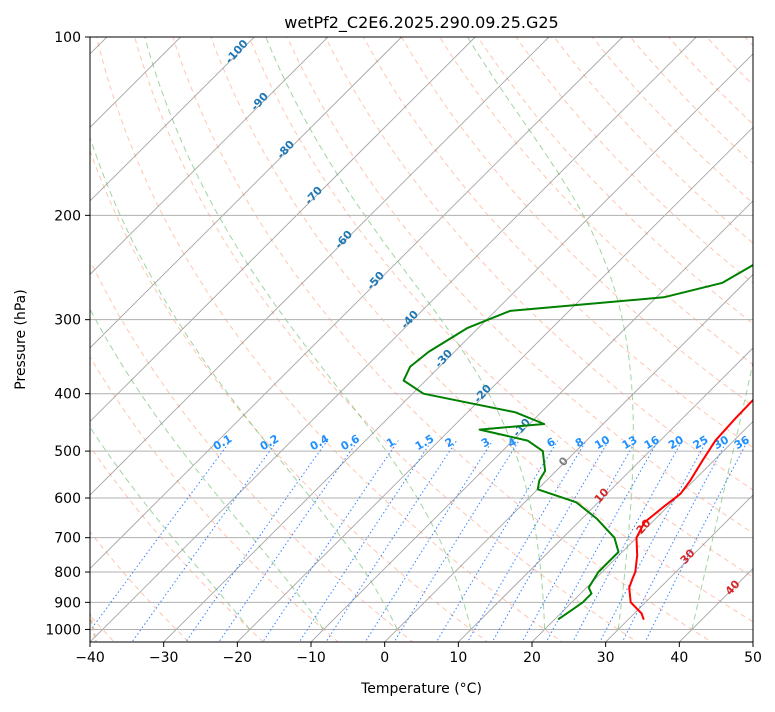  Describe the element at coordinates (67, 603) in the screenshot. I see `y-tick-label: 900` at that location.